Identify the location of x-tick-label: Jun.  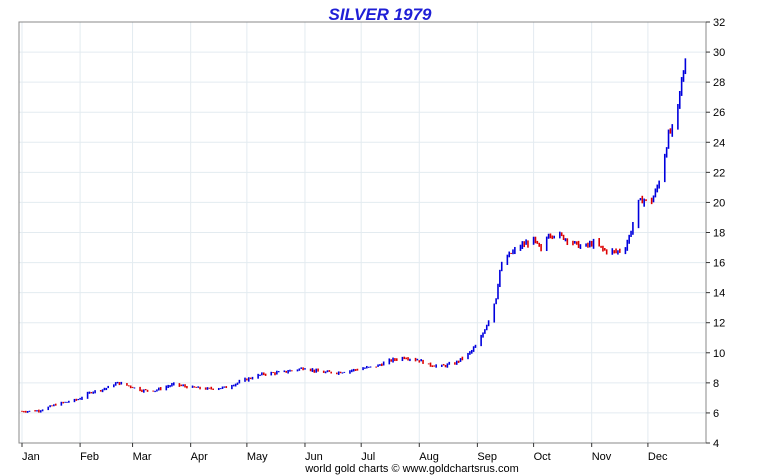
(314, 457).